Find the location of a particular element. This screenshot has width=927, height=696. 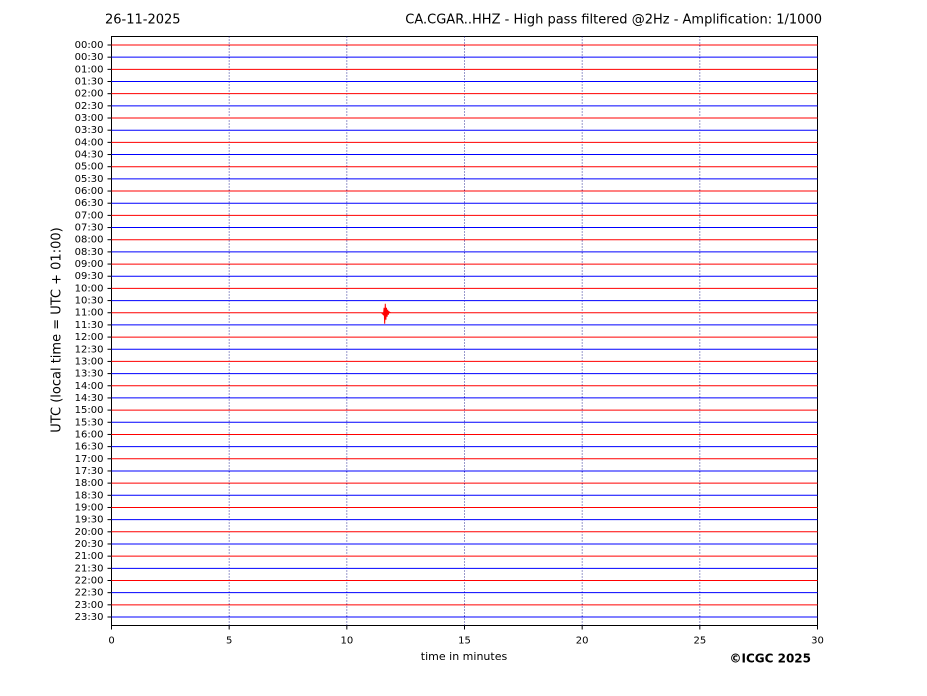

y-tick-label: 04:00 is located at coordinates (89, 142).